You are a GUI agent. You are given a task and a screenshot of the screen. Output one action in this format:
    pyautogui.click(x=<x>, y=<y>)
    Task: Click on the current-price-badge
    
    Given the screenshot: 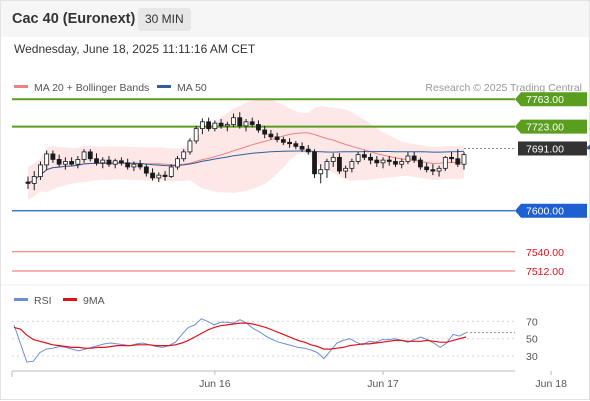 What is the action you would take?
    pyautogui.click(x=552, y=148)
    